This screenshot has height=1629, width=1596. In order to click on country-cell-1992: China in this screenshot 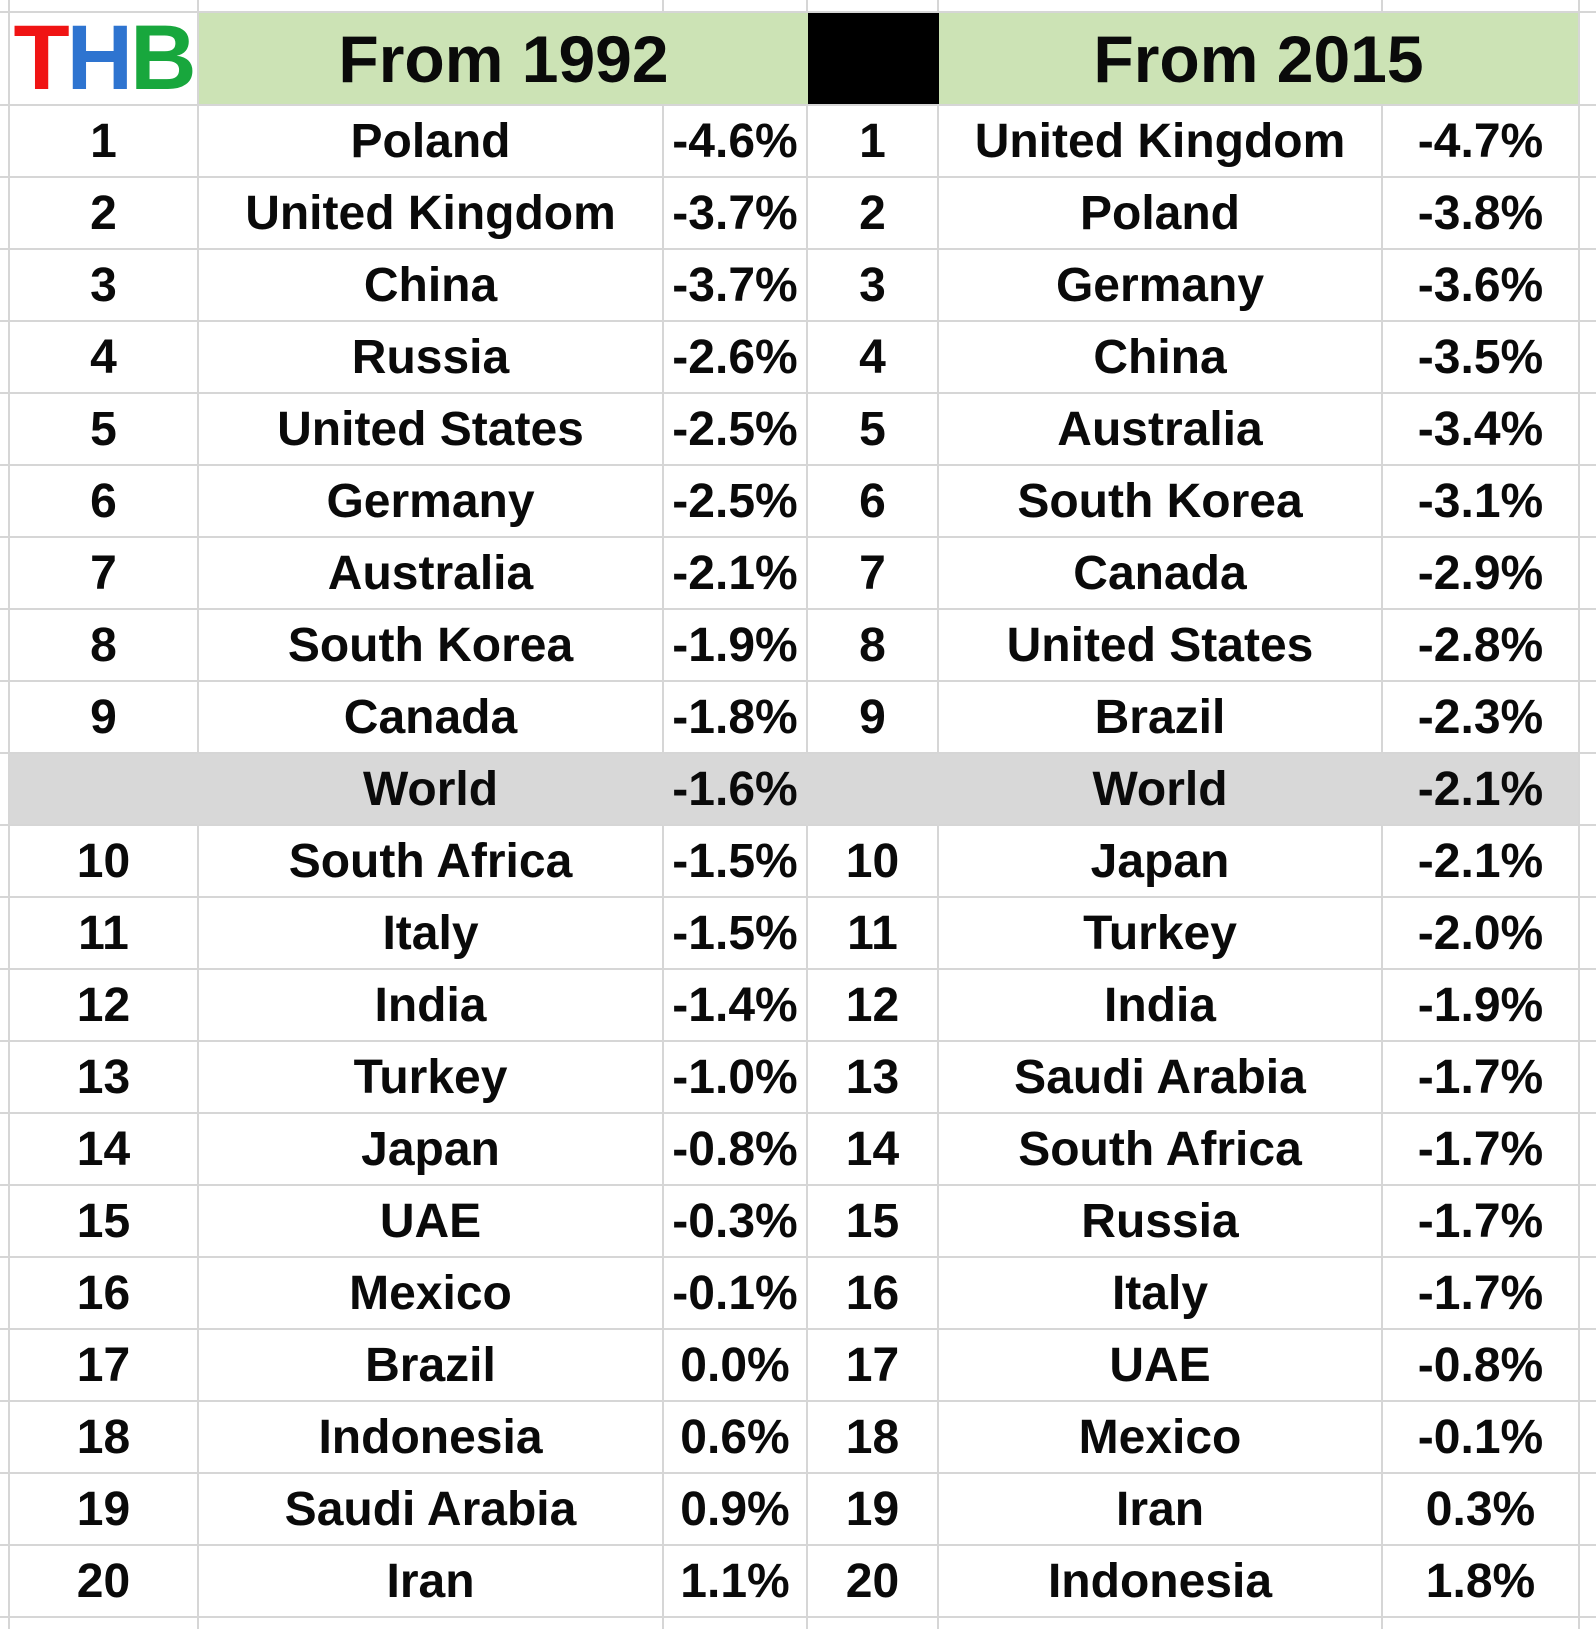, I will do `click(431, 286)`.